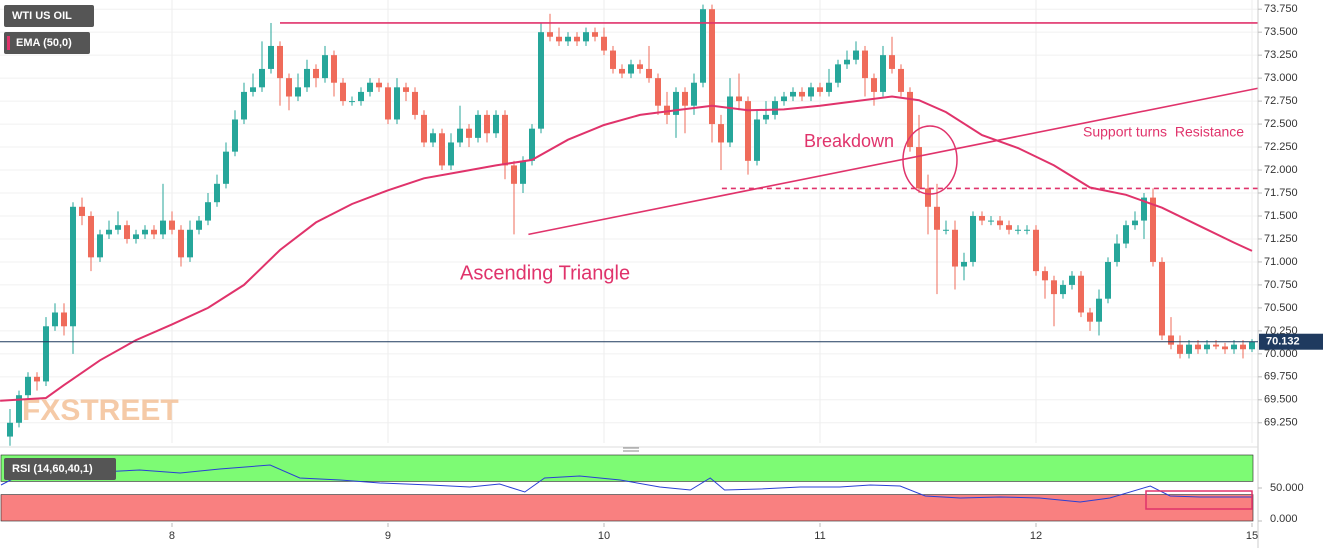  What do you see at coordinates (1281, 9) in the screenshot?
I see `y-tick-label: 73.750` at bounding box center [1281, 9].